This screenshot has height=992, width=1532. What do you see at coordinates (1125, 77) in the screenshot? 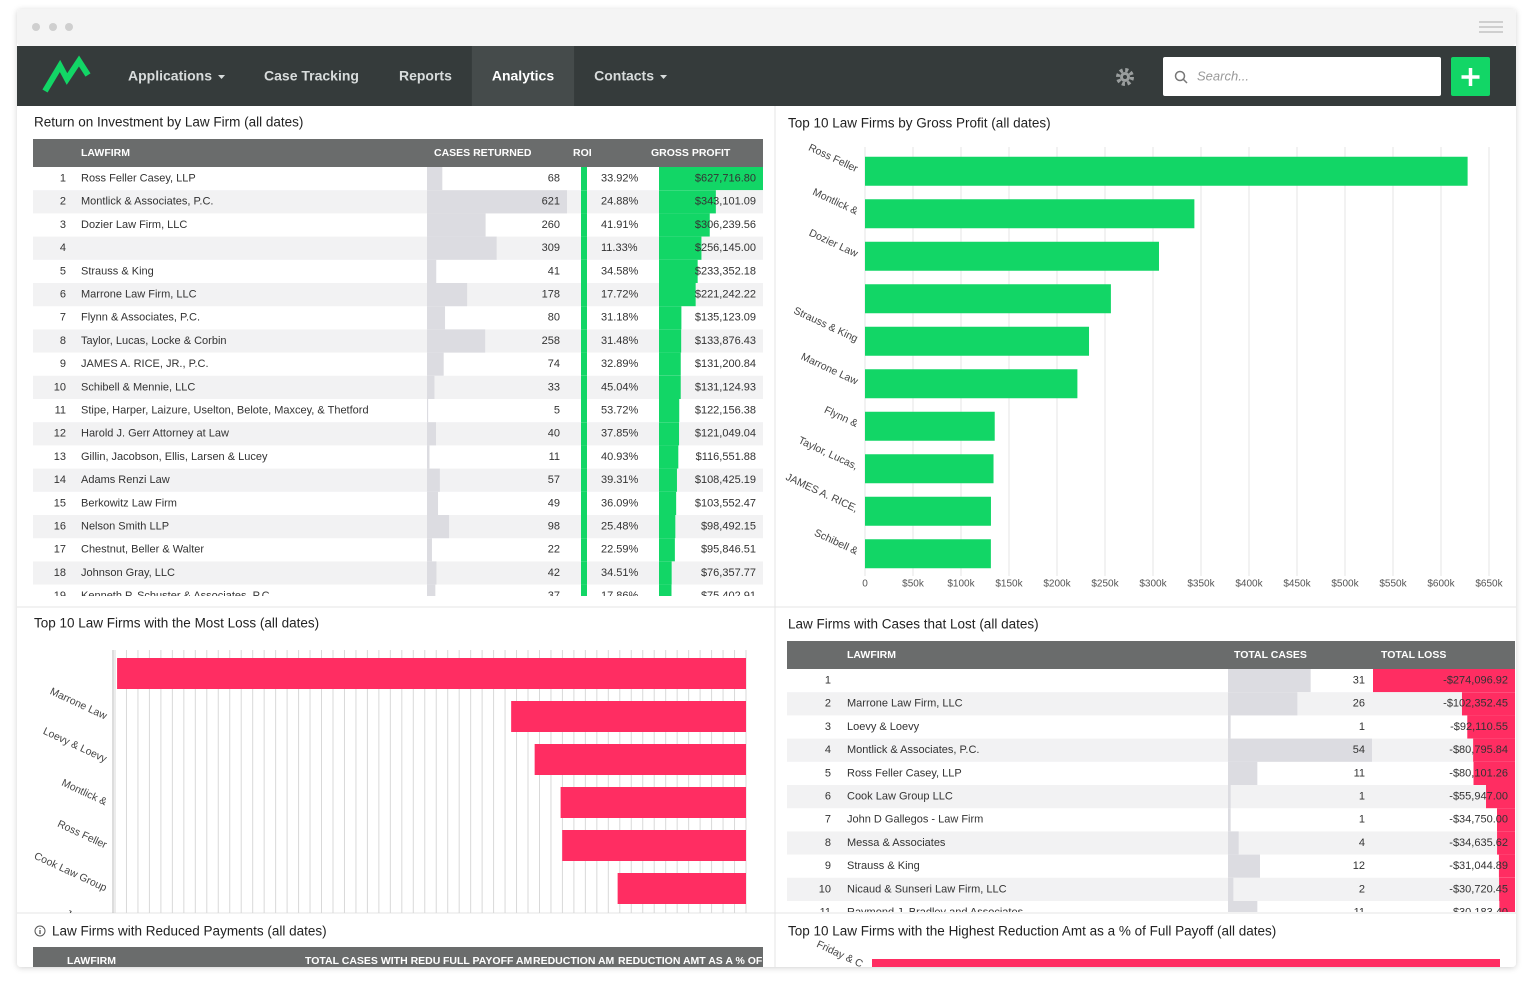
I see `settings-icon` at bounding box center [1125, 77].